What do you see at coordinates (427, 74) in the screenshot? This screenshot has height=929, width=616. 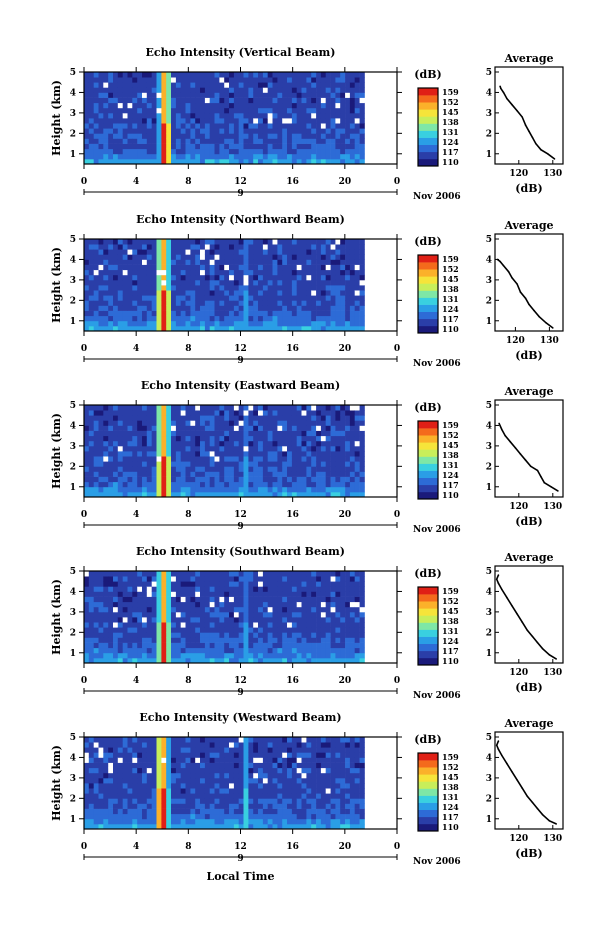 I see `colorbar-unit: (dB)` at bounding box center [427, 74].